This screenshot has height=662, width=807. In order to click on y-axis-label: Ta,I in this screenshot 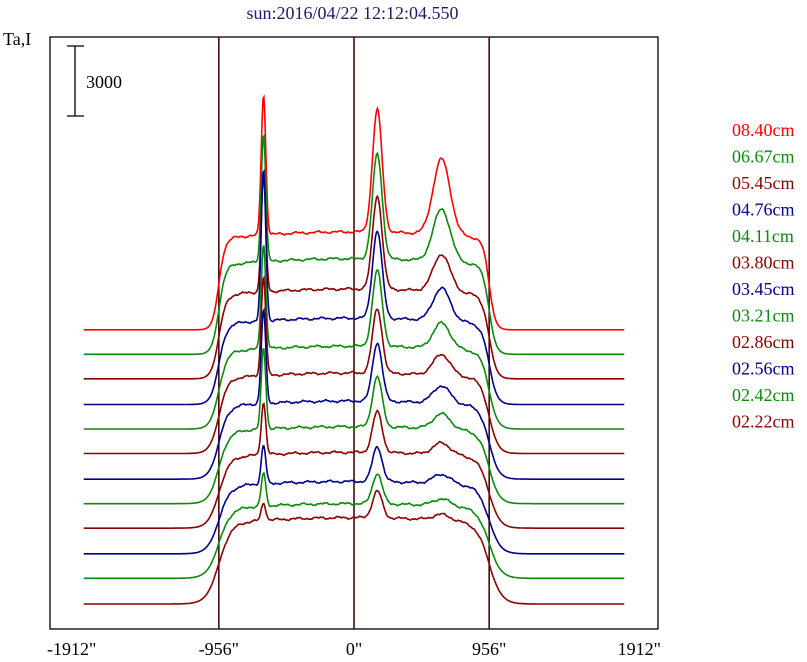, I will do `click(17, 39)`.